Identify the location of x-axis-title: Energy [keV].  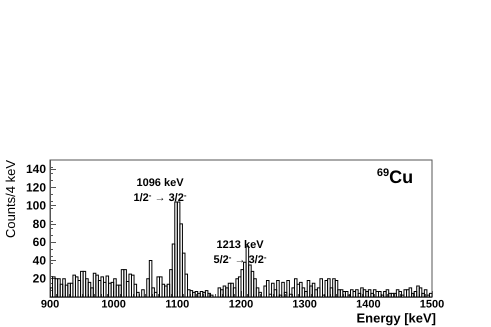
(396, 318).